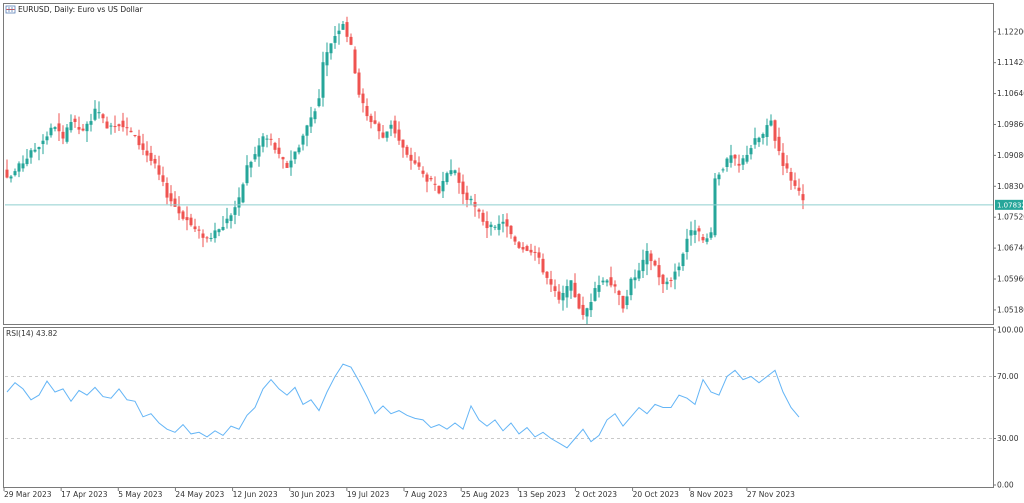  I want to click on price-tick-label: 1.07520, so click(1010, 217).